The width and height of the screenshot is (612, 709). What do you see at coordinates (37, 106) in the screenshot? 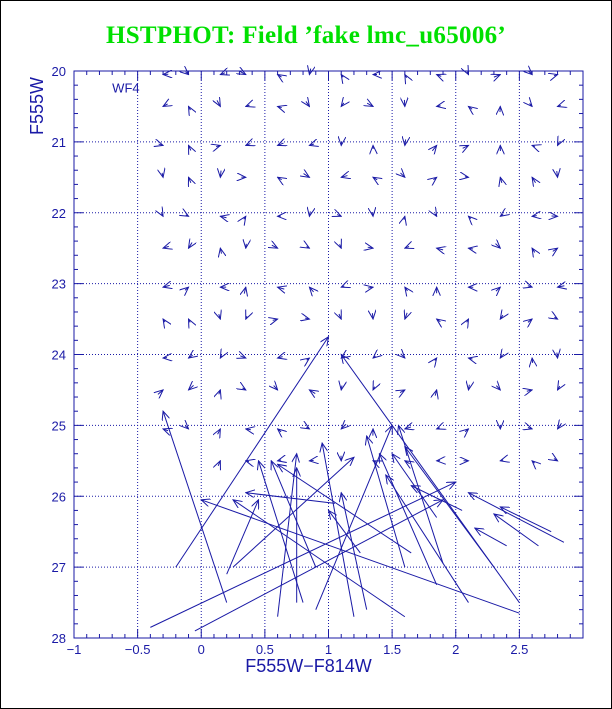
I see `y-axis-label: F555W` at bounding box center [37, 106].